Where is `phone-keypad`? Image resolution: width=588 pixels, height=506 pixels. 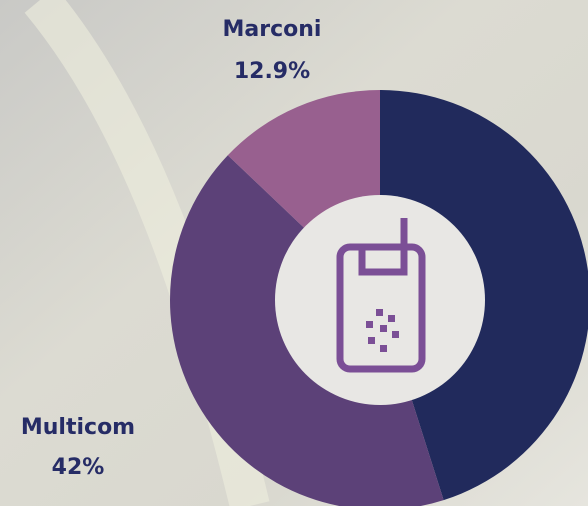
phone-keypad is located at coordinates (382, 330).